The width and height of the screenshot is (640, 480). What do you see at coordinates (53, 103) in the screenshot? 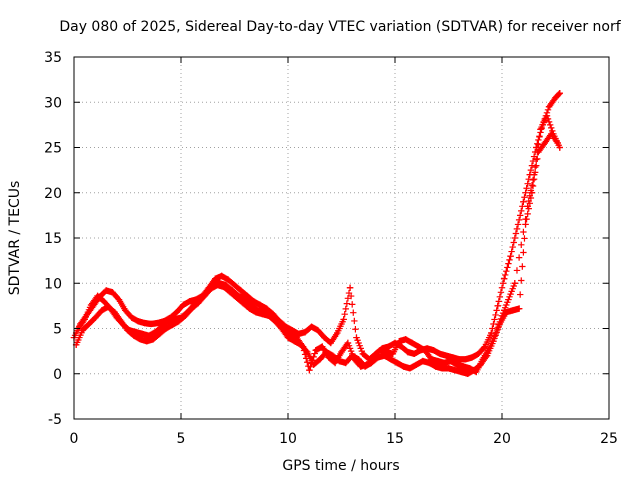
I see `y-tick-label: 30` at bounding box center [53, 103].